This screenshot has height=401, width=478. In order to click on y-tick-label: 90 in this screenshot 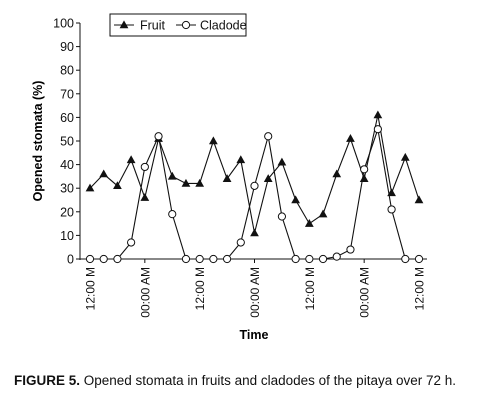, I will do `click(67, 47)`.